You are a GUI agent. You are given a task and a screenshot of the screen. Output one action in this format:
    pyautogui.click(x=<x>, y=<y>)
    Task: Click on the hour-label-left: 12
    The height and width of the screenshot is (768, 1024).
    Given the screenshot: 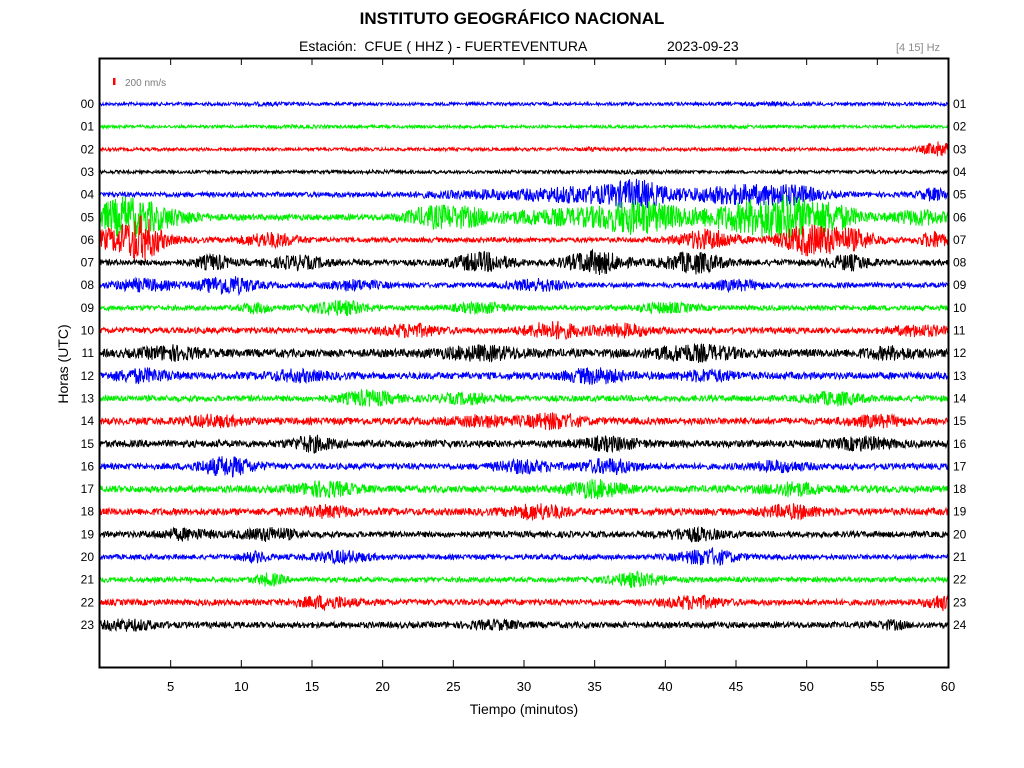 What is the action you would take?
    pyautogui.click(x=88, y=376)
    